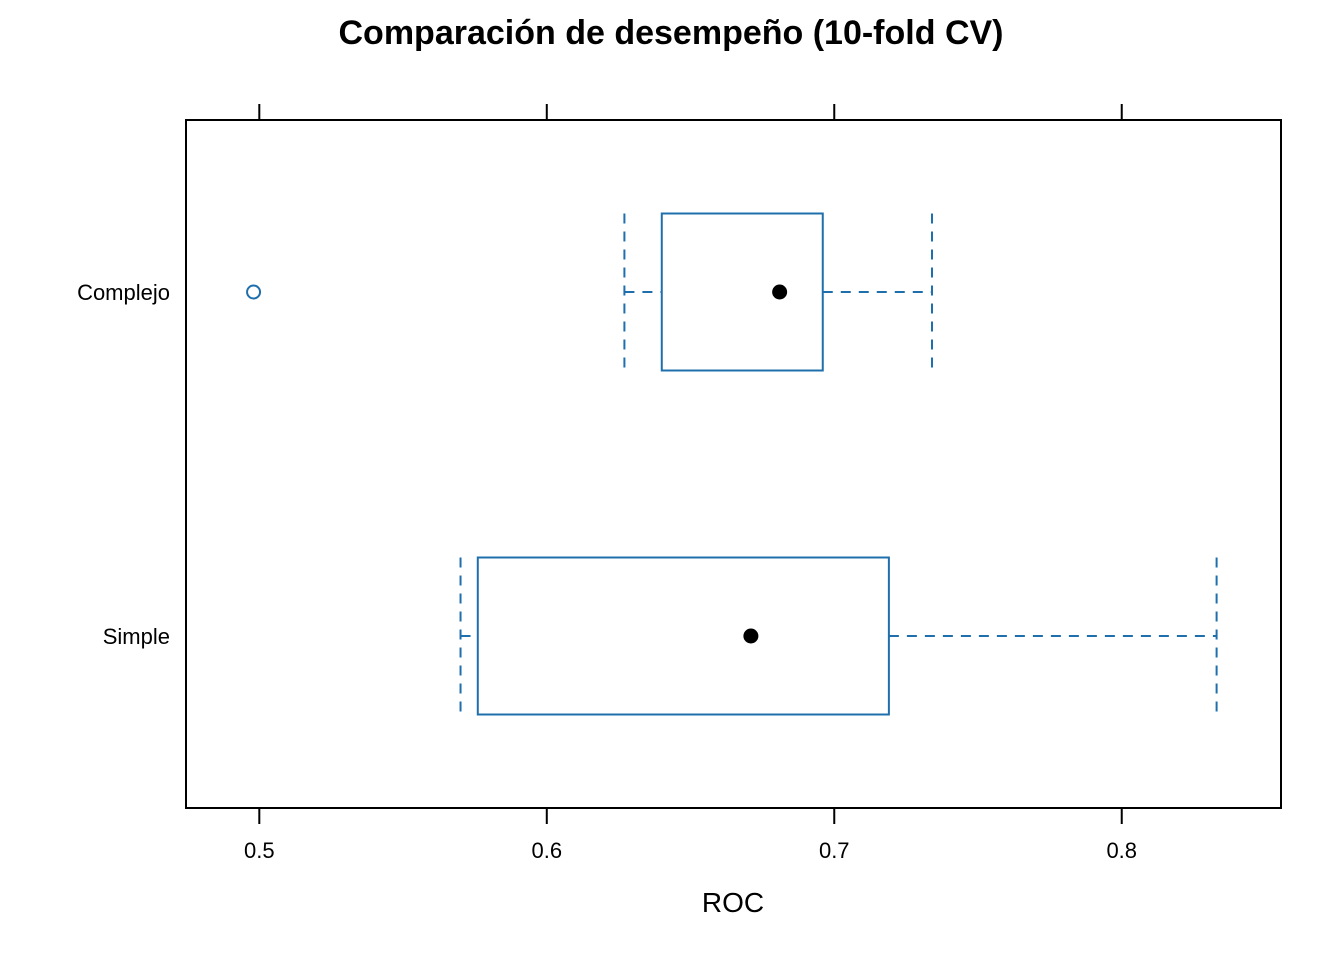 The width and height of the screenshot is (1344, 960). What do you see at coordinates (123, 464) in the screenshot?
I see `category-labels: Complejo Simple` at bounding box center [123, 464].